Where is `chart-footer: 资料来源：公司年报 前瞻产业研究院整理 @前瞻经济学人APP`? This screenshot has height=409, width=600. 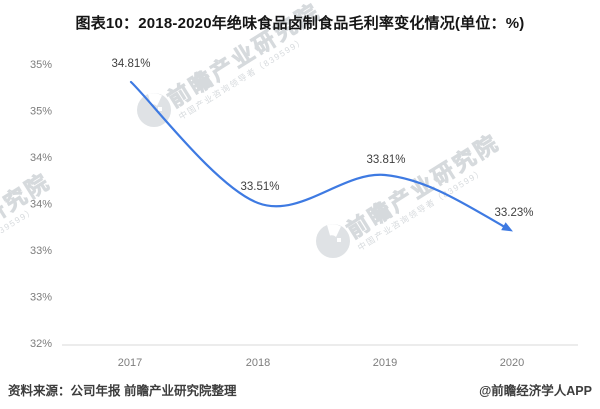
chart-footer: 资料来源：公司年报 前瞻产业研究院整理 @前瞻经济学人APP is located at coordinates (300, 389).